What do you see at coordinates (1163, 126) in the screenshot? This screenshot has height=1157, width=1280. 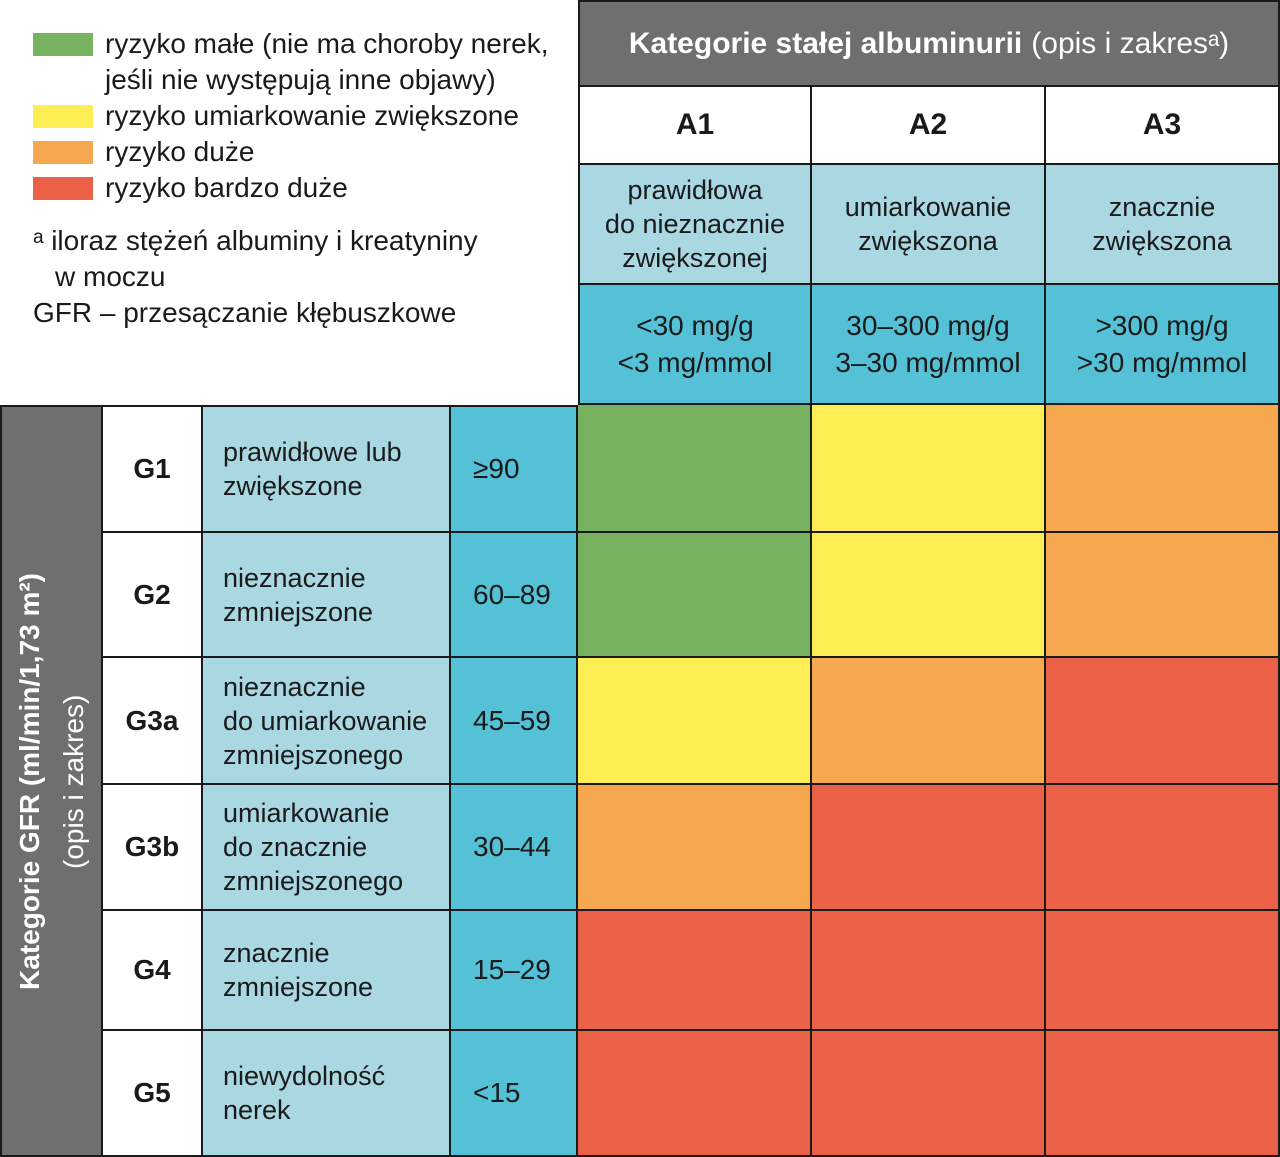 I see `col-code-A3: A3` at bounding box center [1163, 126].